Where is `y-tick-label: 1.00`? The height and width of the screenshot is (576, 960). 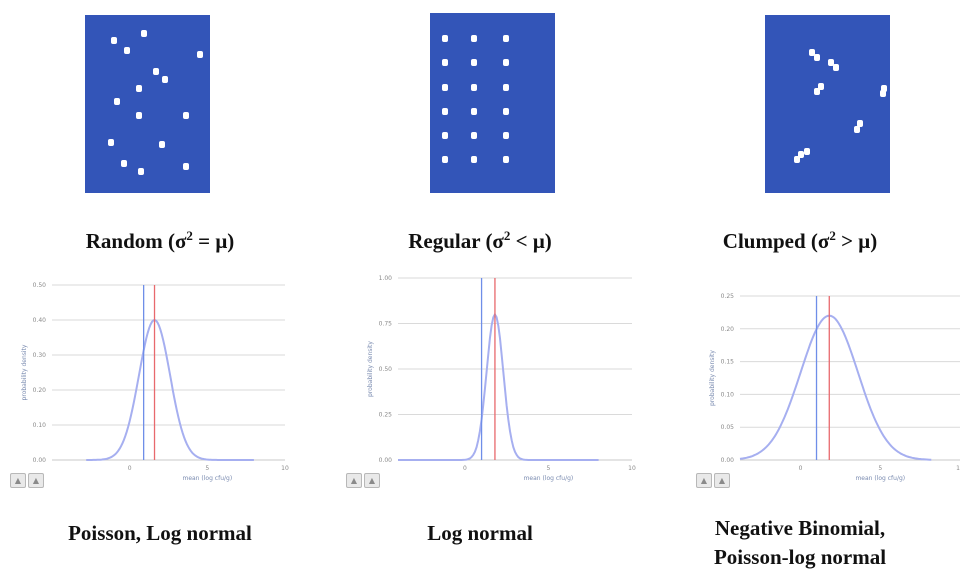
y-tick-label: 1.00 is located at coordinates (386, 278).